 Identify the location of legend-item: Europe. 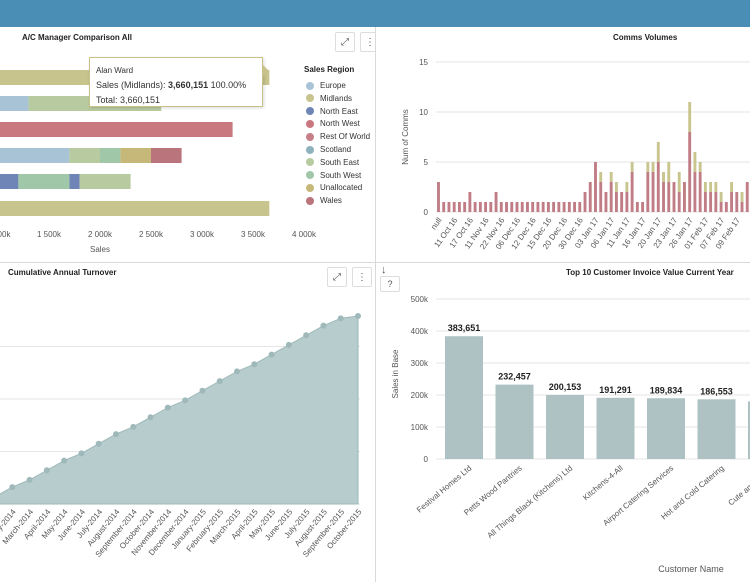
(326, 85).